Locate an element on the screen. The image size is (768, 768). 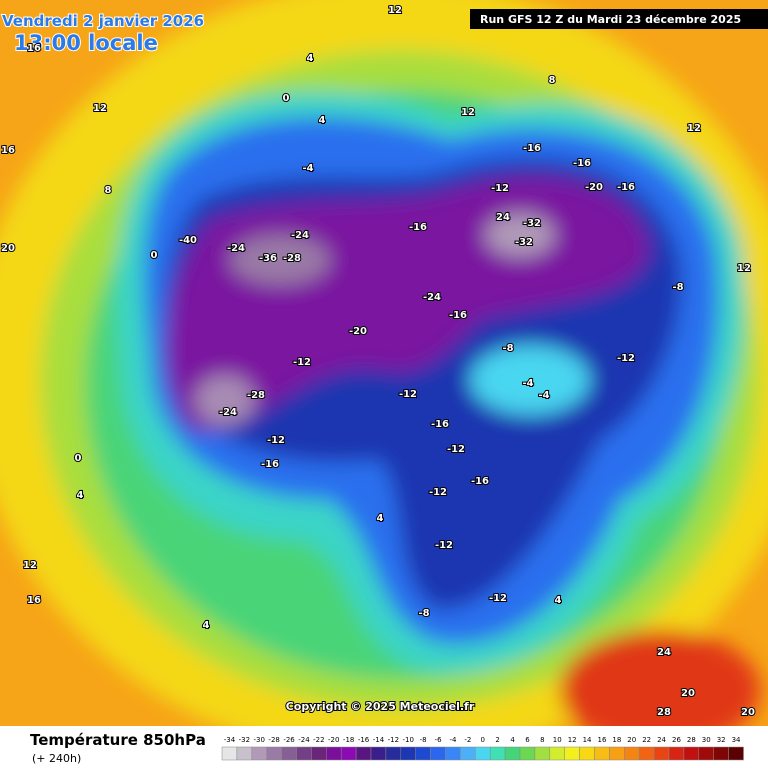
legend-title: Température 850hPa is located at coordinates (118, 740).